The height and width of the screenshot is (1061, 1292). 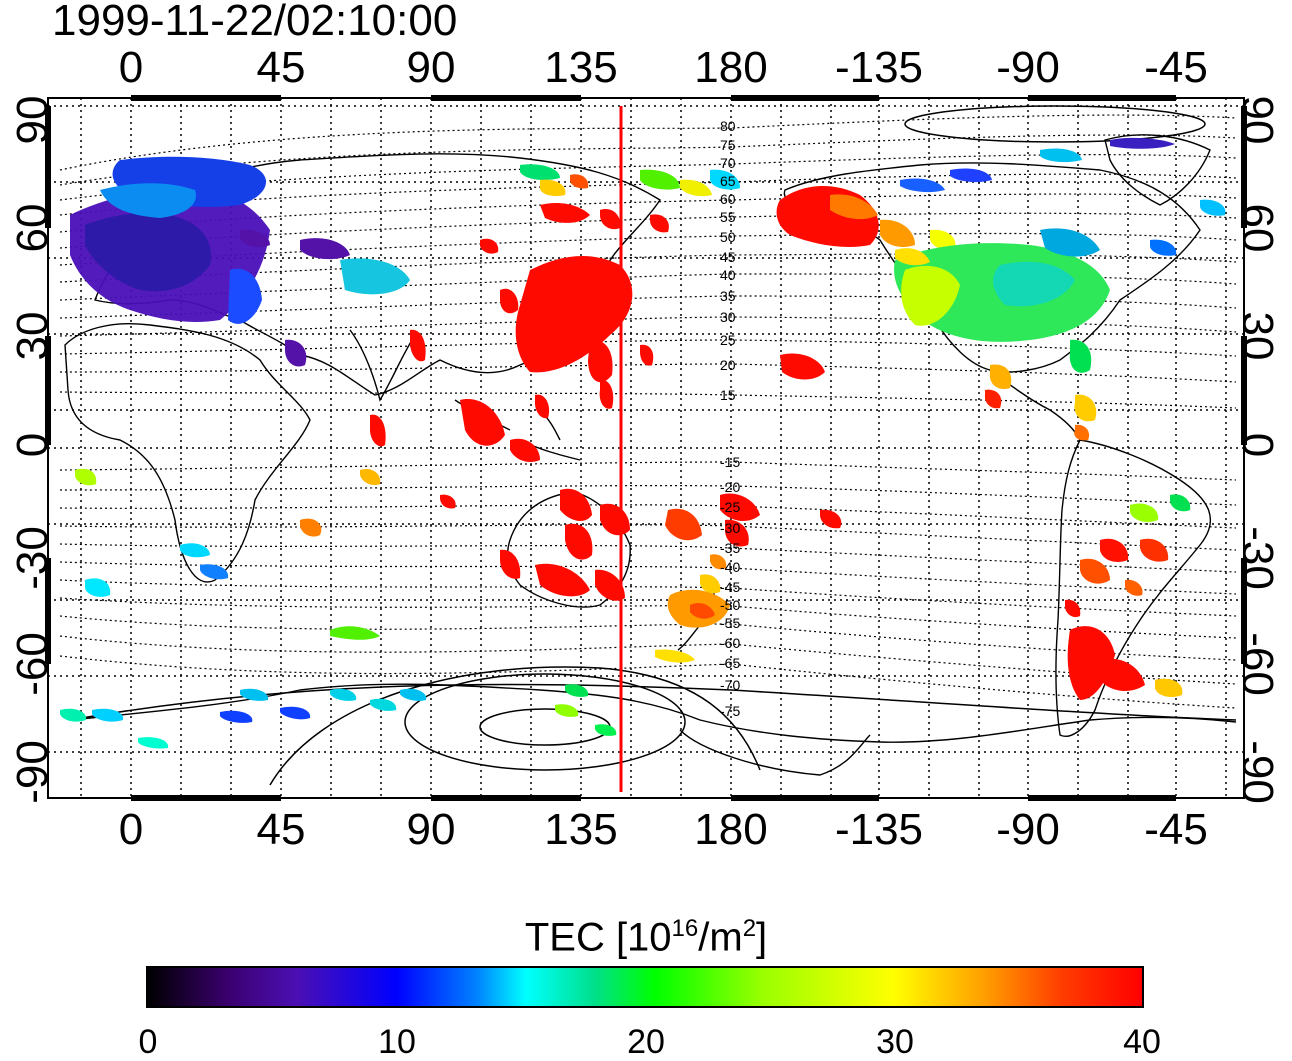 I want to click on colorbar-title-main: TEC [10, so click(x=598, y=937).